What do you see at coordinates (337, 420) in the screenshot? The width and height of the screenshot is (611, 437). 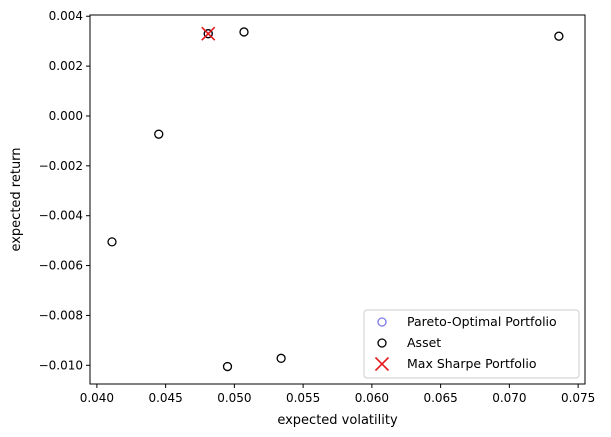 I see `x-axis-label: expected volatility` at bounding box center [337, 420].